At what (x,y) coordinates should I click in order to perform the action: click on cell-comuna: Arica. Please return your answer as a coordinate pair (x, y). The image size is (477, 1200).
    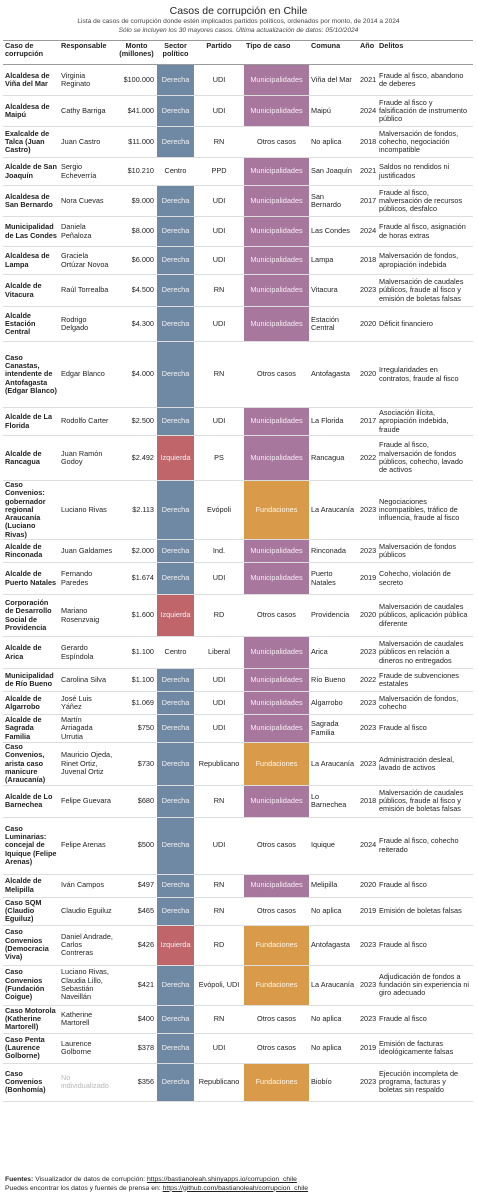
    Looking at the image, I should click on (333, 653).